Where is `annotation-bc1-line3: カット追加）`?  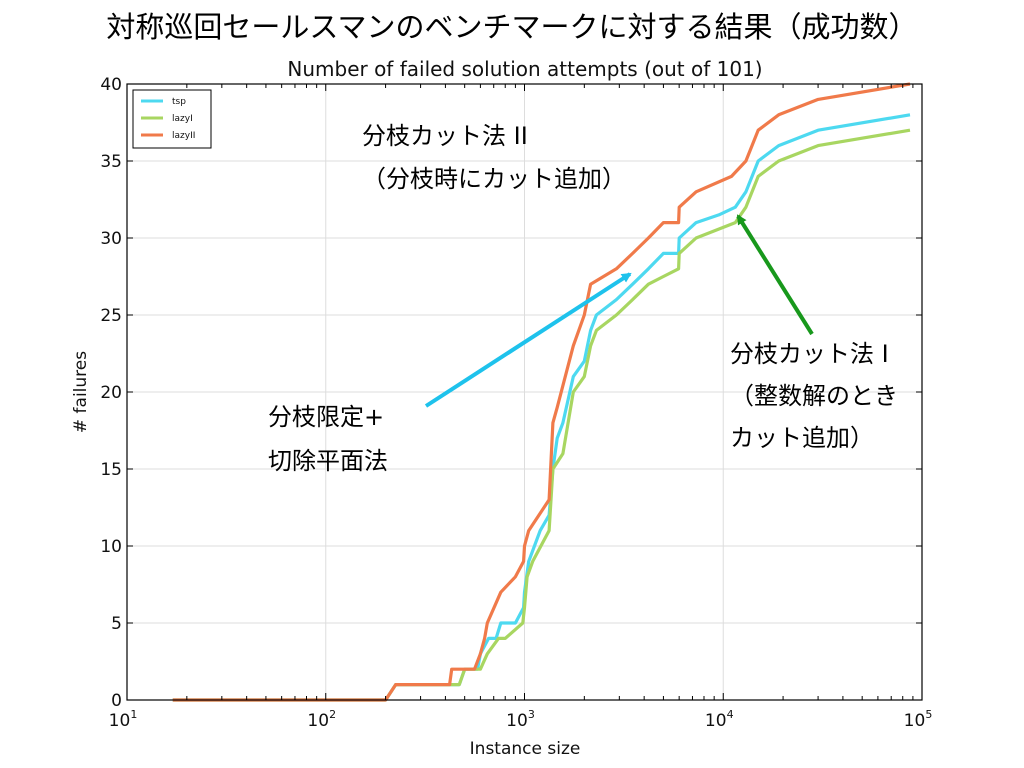 annotation-bc1-line3: カット追加） is located at coordinates (802, 438).